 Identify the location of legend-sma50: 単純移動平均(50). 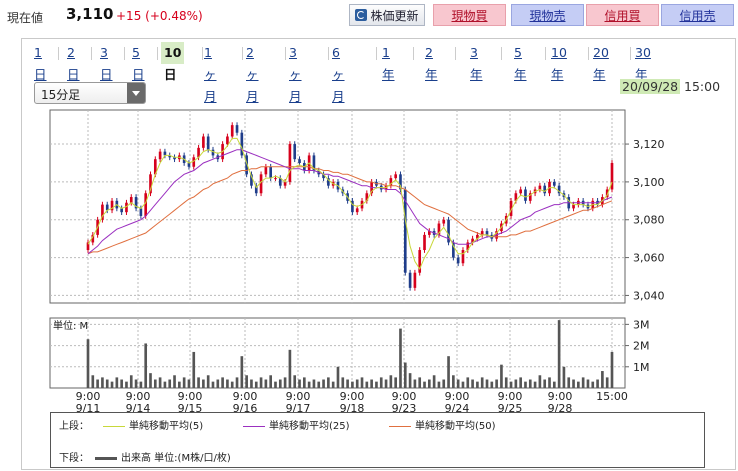
(442, 424).